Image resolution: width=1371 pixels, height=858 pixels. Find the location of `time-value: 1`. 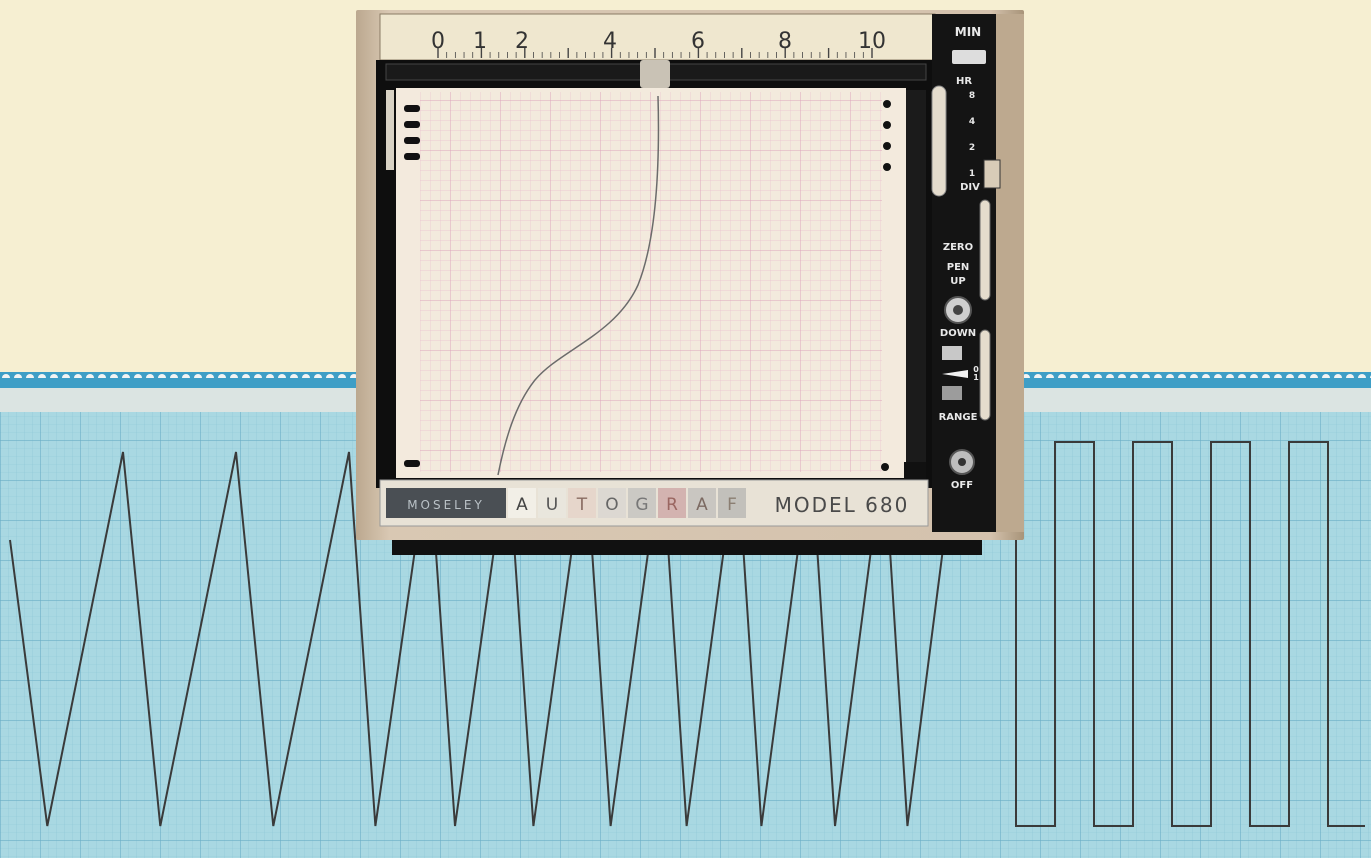

time-value: 1 is located at coordinates (972, 174).